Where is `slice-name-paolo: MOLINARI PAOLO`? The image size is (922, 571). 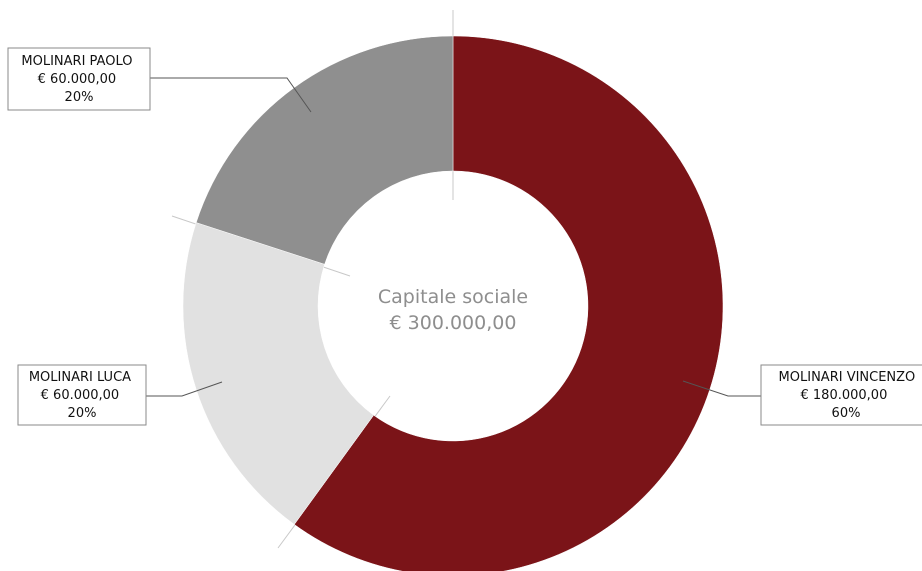
slice-name-paolo: MOLINARI PAOLO is located at coordinates (76, 61).